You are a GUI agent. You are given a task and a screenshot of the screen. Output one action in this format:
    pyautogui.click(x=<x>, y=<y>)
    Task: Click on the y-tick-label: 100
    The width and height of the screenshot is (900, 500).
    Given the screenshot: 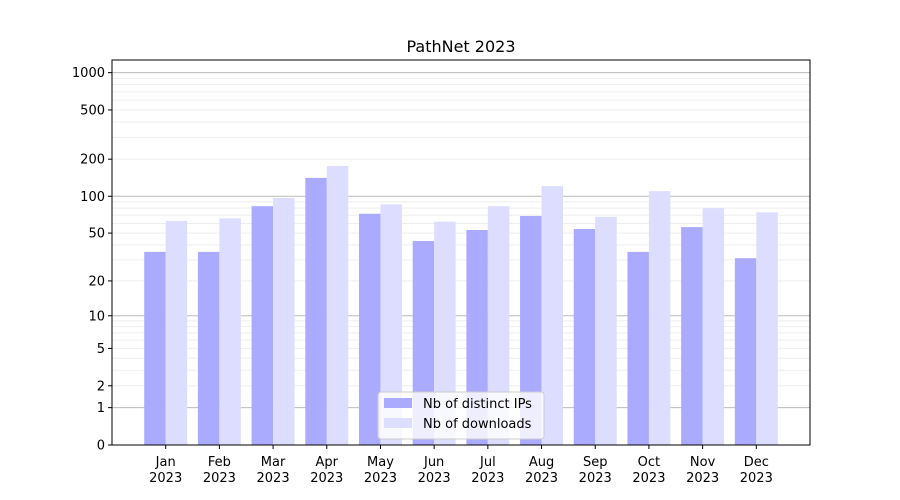 What is the action you would take?
    pyautogui.click(x=92, y=197)
    